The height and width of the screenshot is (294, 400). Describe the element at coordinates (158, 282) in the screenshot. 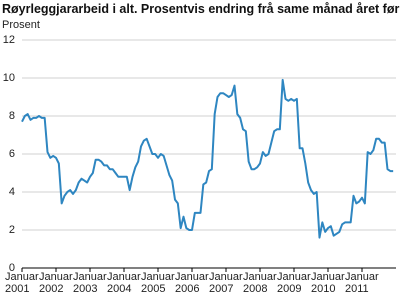

I see `x-tick-label: Januar 2005` at that location.